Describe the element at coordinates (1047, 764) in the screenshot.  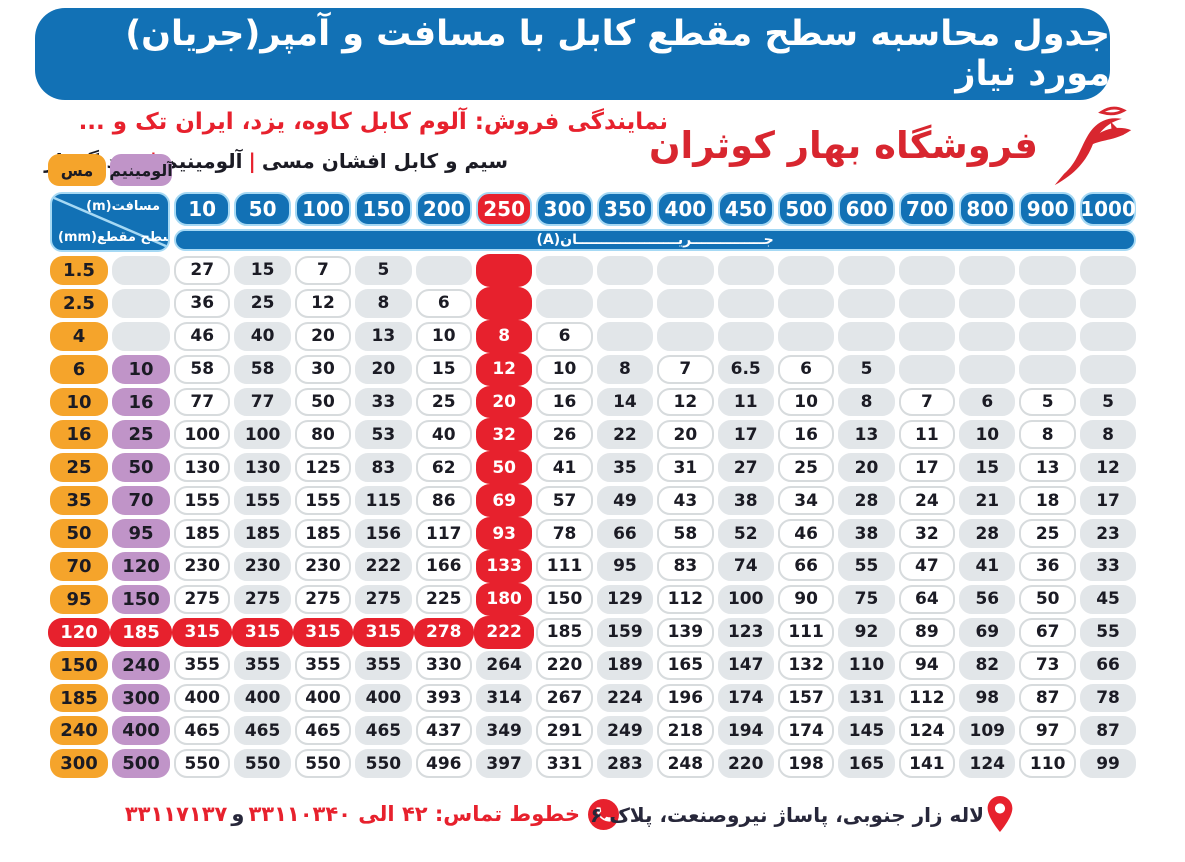
I see `amp-cell: 110` at that location.